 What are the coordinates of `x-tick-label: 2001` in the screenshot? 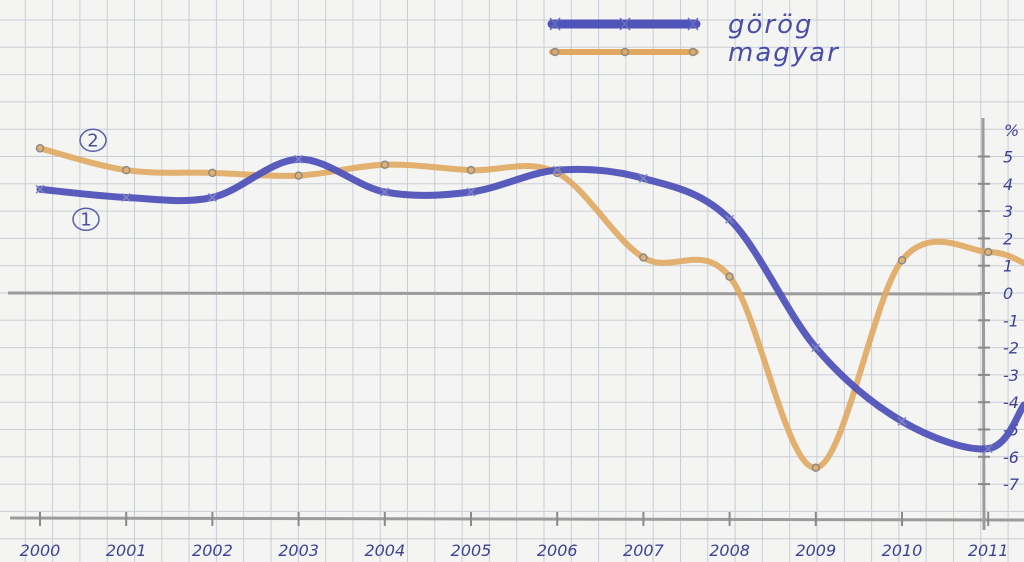 It's located at (126, 550).